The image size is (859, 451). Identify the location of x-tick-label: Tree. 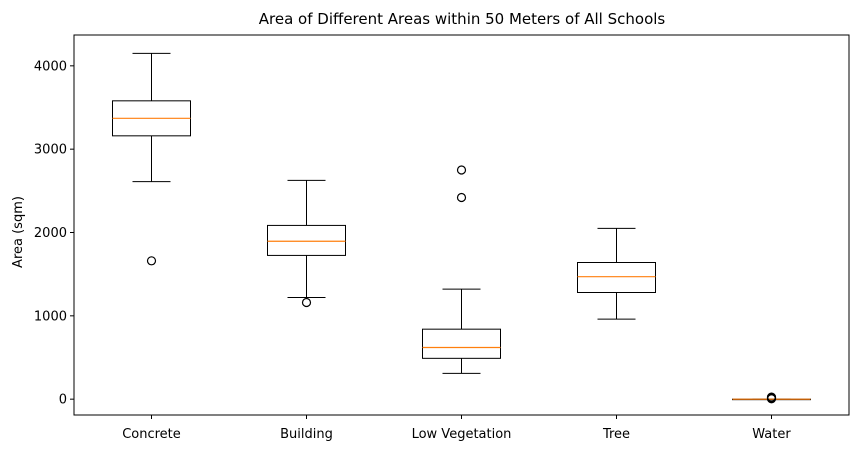
(616, 434).